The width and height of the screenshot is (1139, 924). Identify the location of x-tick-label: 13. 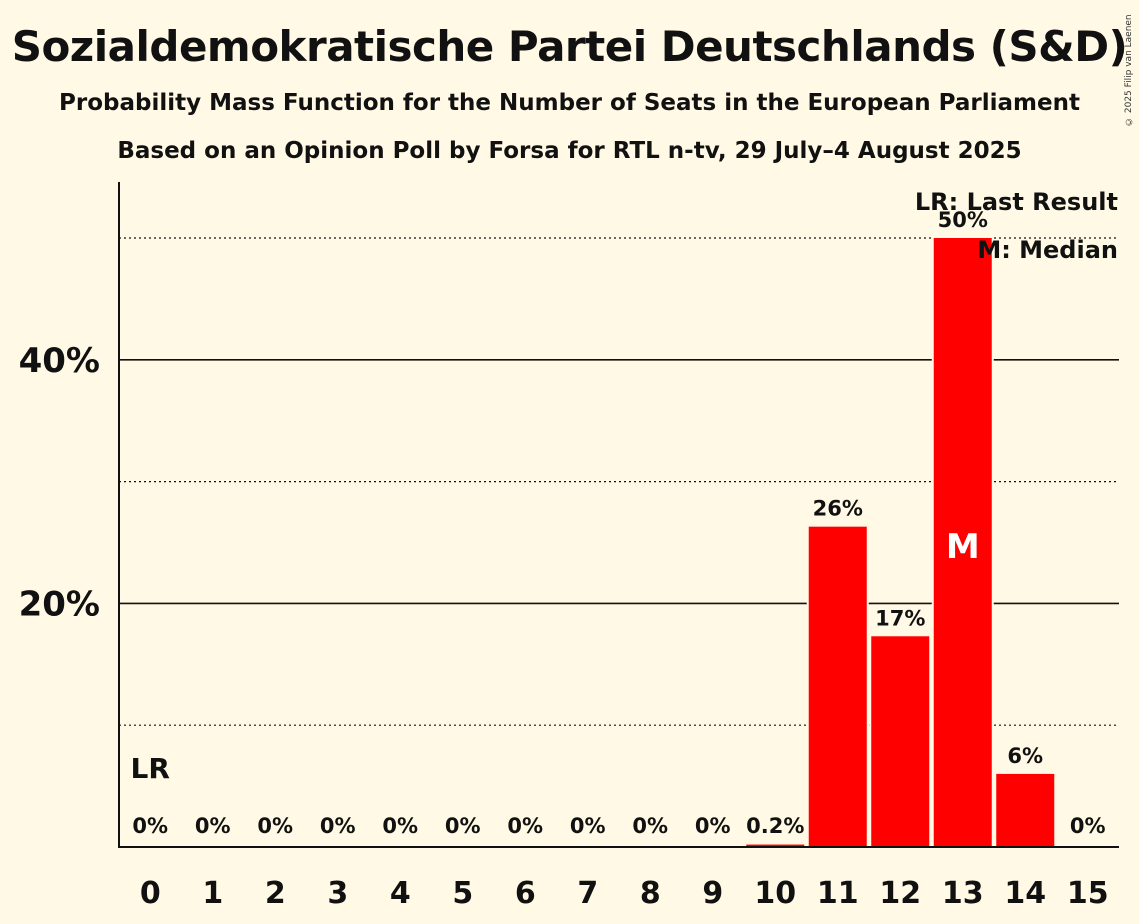
(963, 893).